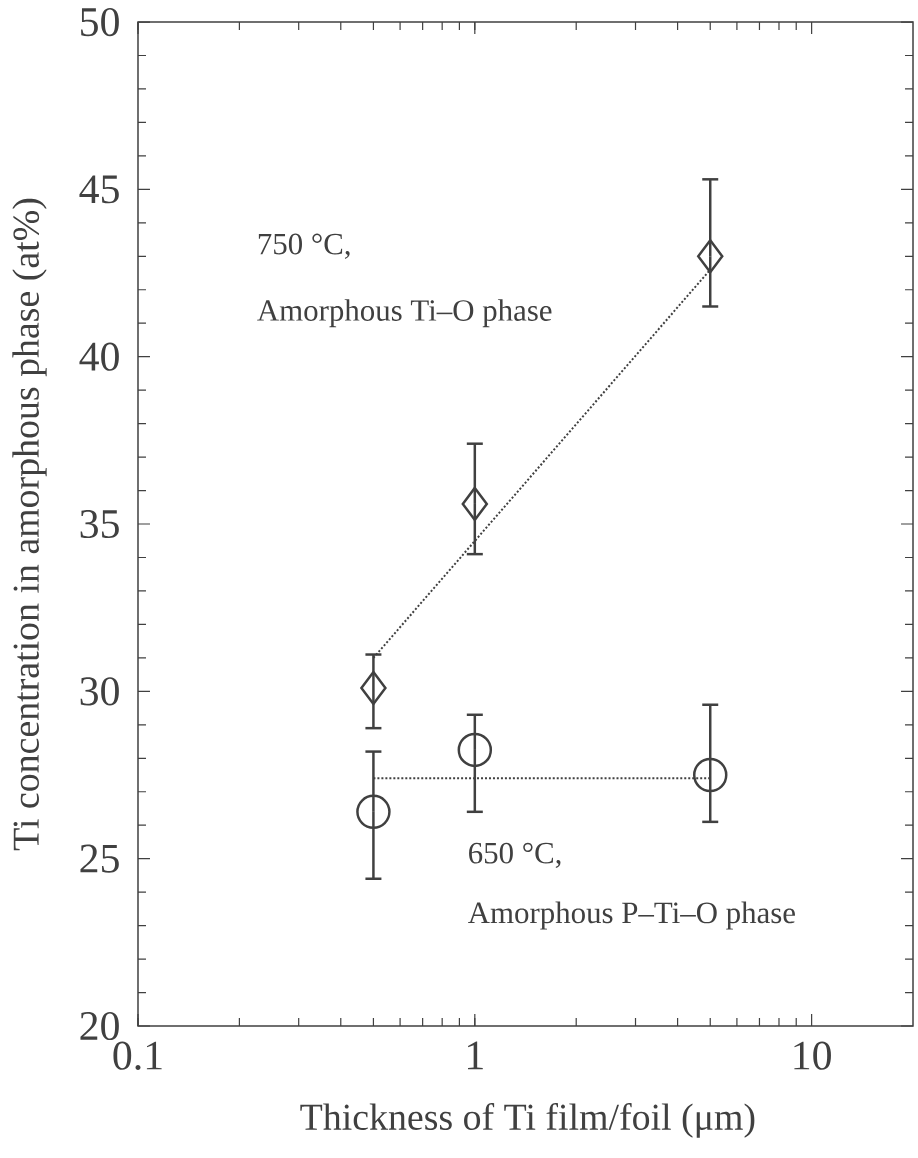  What do you see at coordinates (99, 189) in the screenshot?
I see `y-tick-label: 45` at bounding box center [99, 189].